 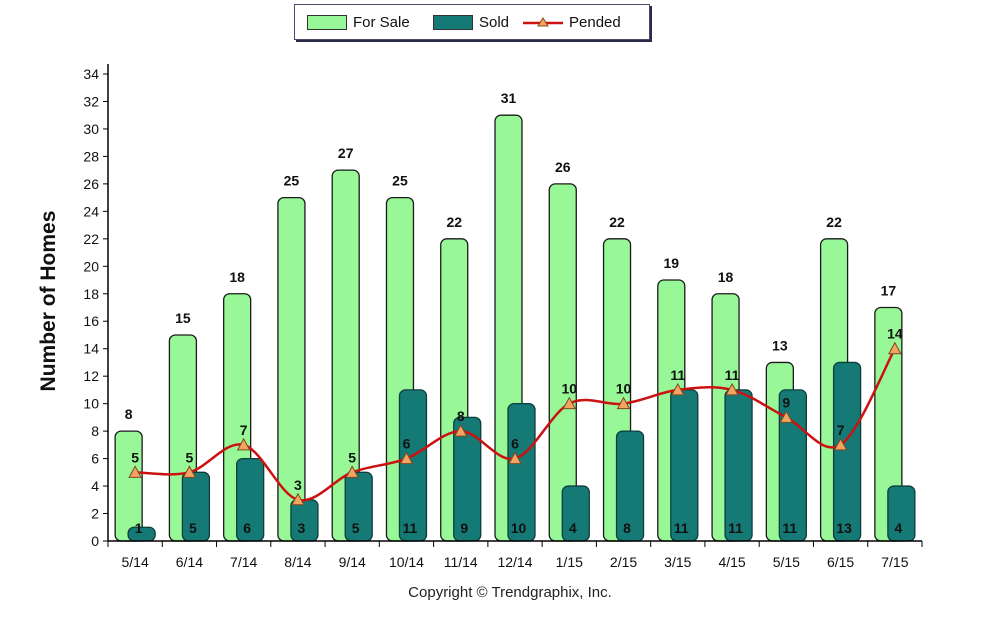 What do you see at coordinates (623, 562) in the screenshot?
I see `x-tick-label: 2/15` at bounding box center [623, 562].